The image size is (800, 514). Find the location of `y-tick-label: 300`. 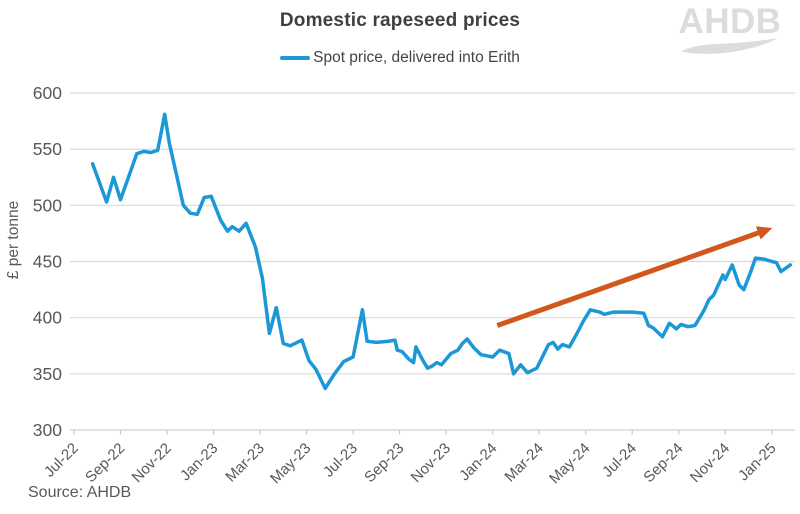

y-tick-label: 300 is located at coordinates (47, 430).